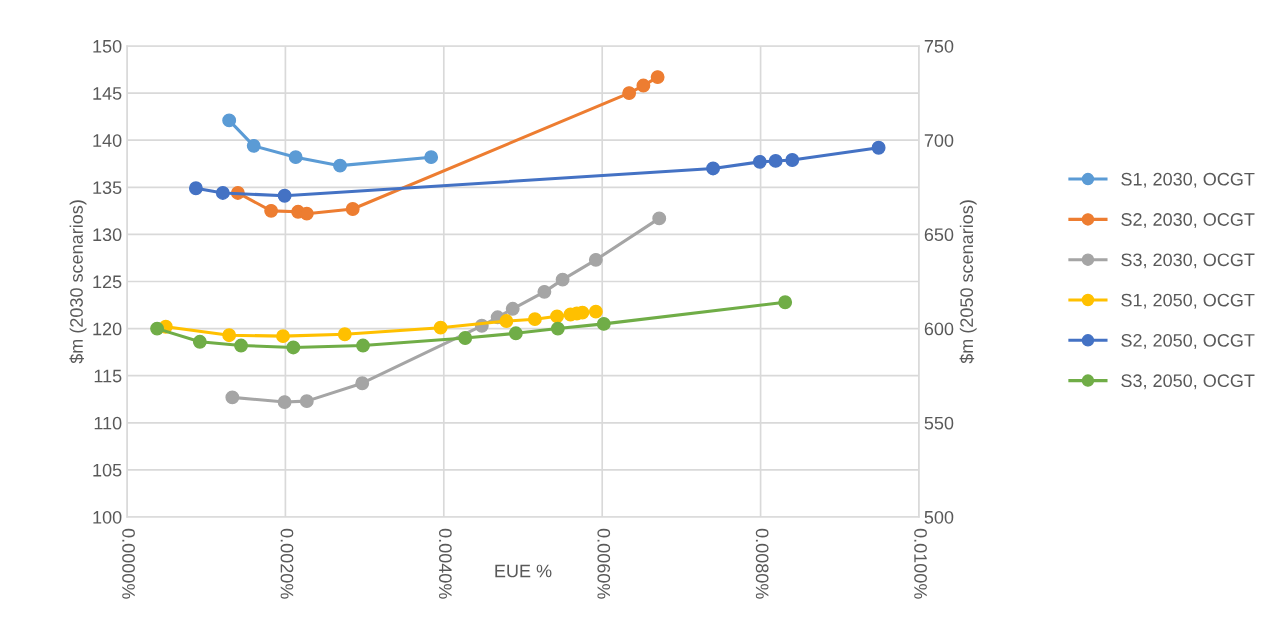  I want to click on legend-label: S1, 2030, OCGT, so click(1188, 180).